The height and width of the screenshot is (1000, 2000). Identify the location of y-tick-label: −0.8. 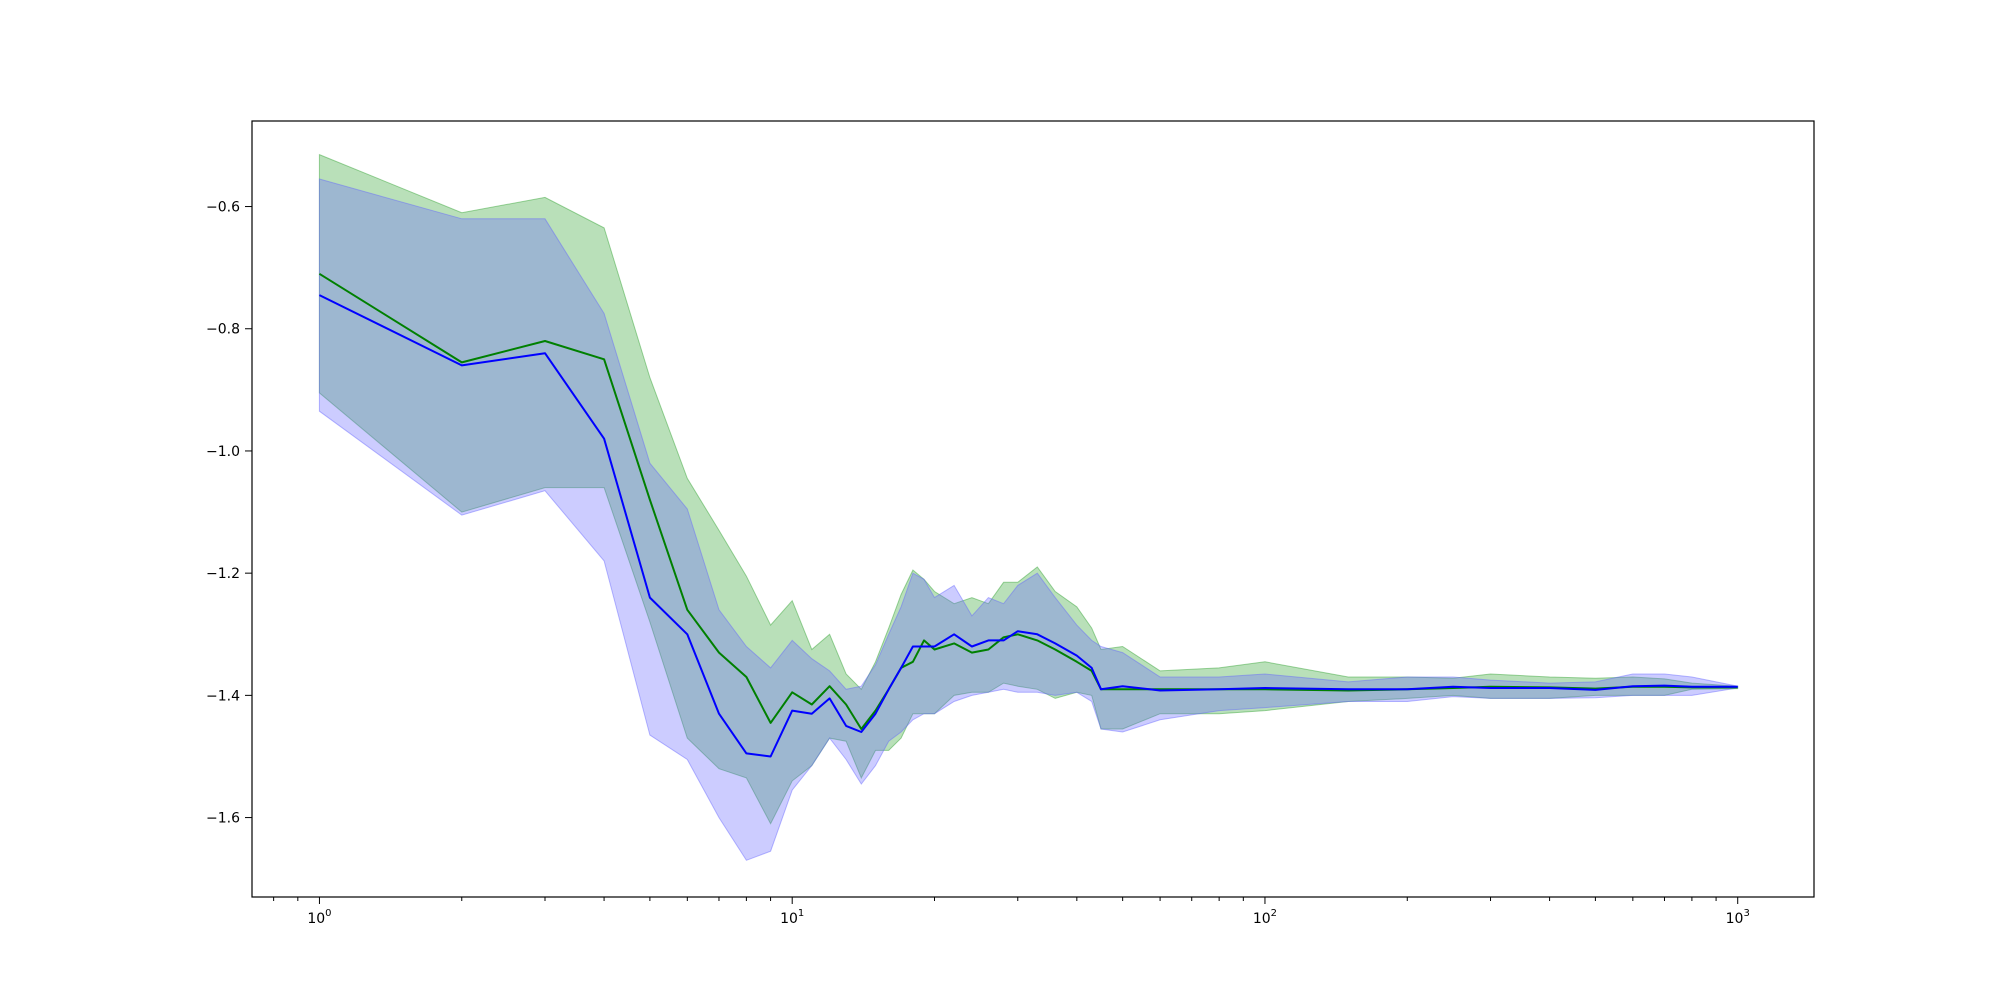
(223, 330).